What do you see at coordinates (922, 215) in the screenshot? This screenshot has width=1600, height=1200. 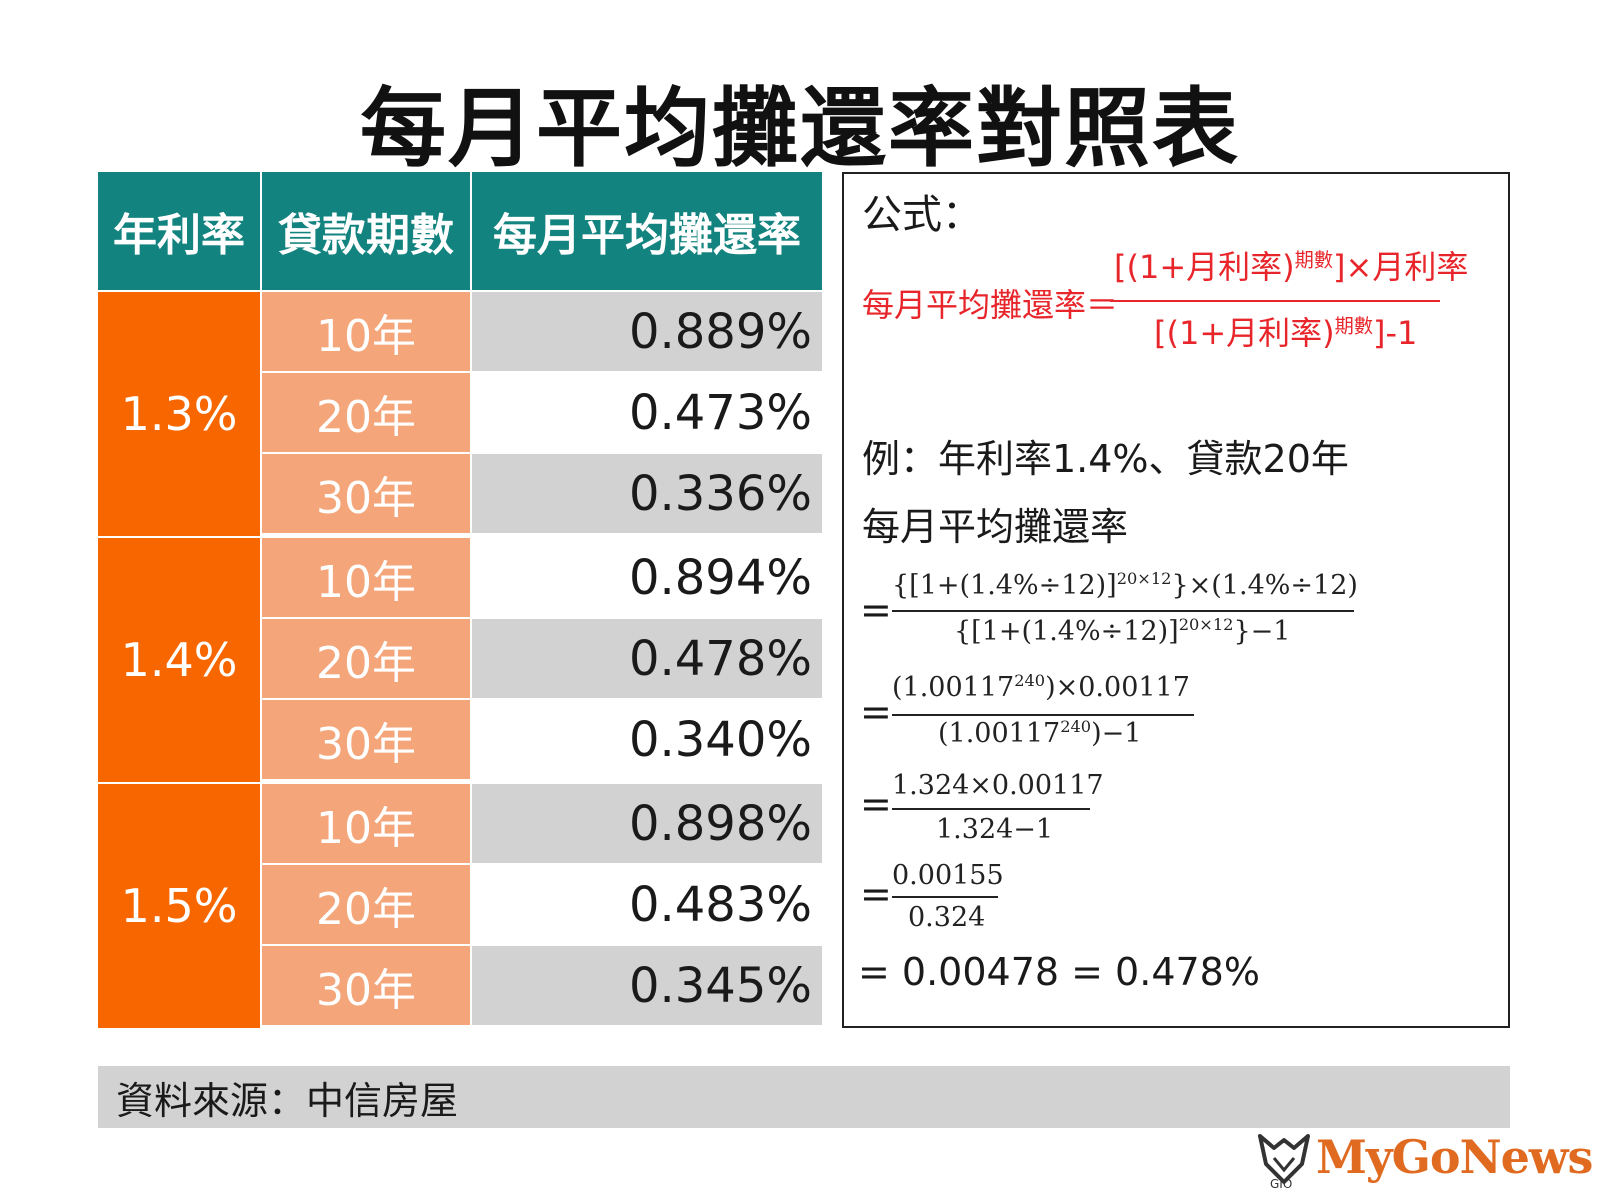 I see `formula-heading: 公式：` at bounding box center [922, 215].